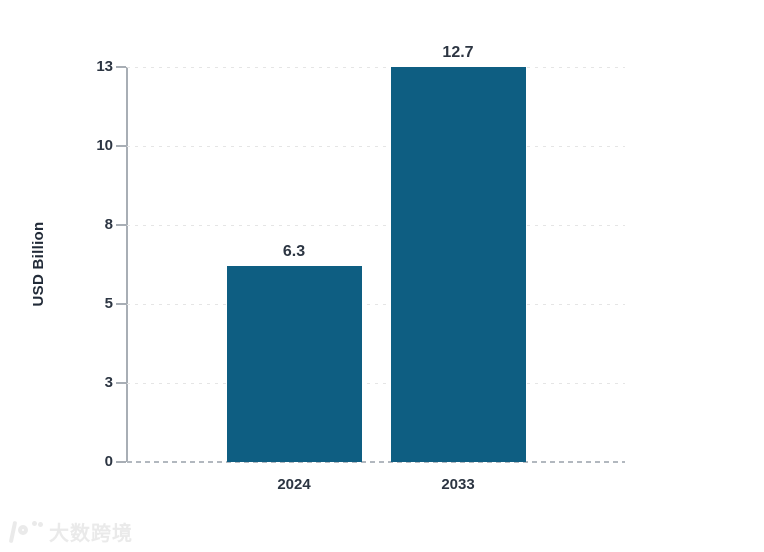 This screenshot has height=552, width=764. I want to click on x-axis-label-2033: 2033, so click(458, 484).